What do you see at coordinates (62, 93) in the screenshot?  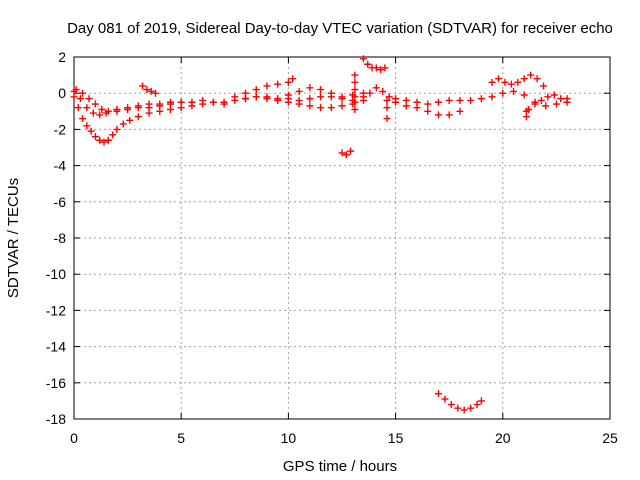 I see `y-tick-label: 0` at bounding box center [62, 93].